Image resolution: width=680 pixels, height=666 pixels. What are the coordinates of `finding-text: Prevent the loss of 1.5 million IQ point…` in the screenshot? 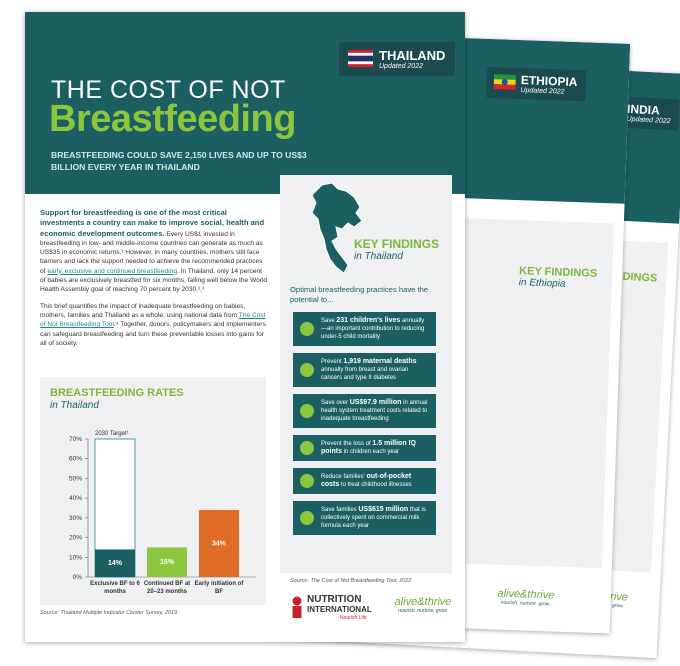 It's located at (375, 448).